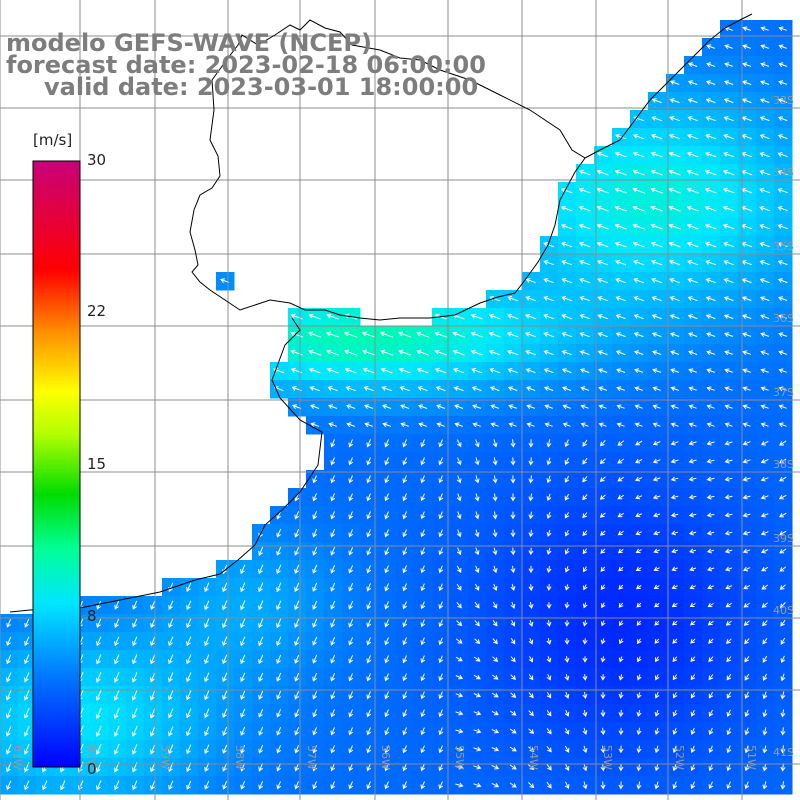  What do you see at coordinates (783, 426) in the screenshot?
I see `latitude-labels: 33S 34S 35S 36S 37S 38S 39S 40S 41S` at bounding box center [783, 426].